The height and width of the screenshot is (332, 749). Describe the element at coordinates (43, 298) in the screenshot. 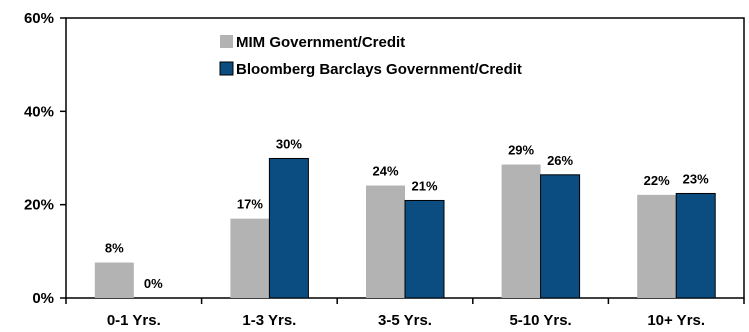

I see `y-tick-label: 0%` at that location.